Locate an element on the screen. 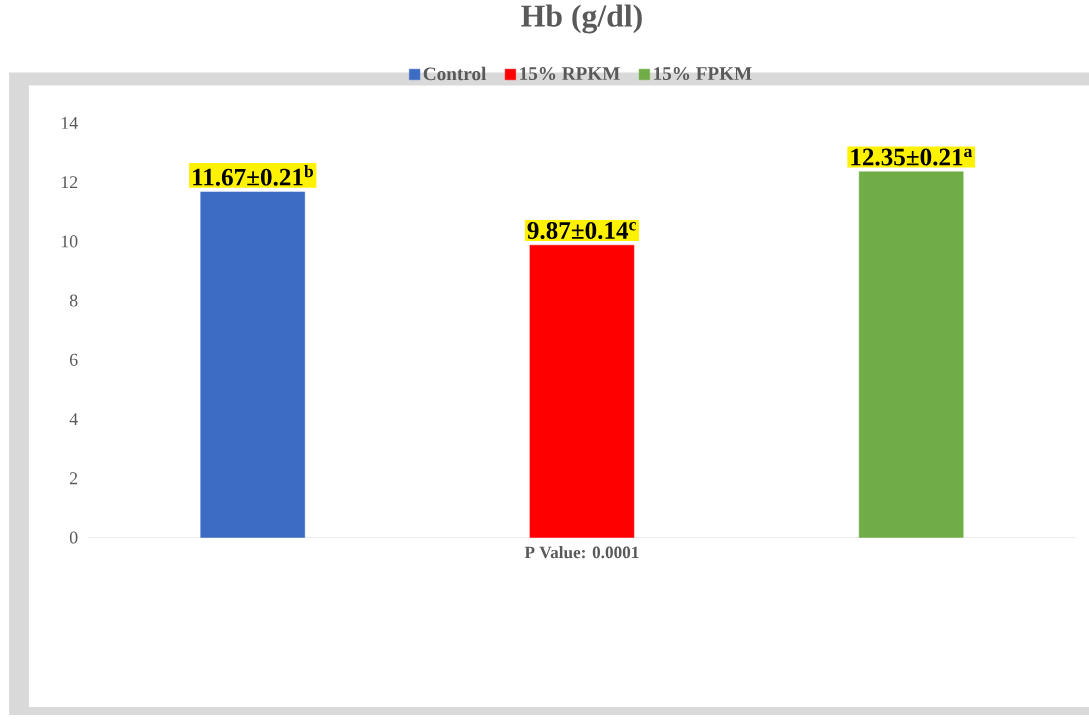  y-tick-label: 2 is located at coordinates (74, 478).